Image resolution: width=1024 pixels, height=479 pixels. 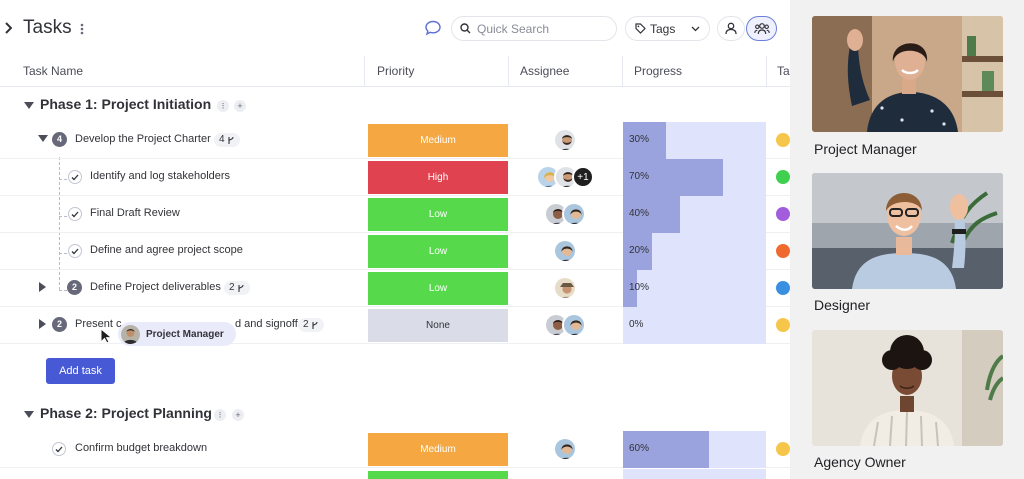 I want to click on tag-icon, so click(x=640, y=28).